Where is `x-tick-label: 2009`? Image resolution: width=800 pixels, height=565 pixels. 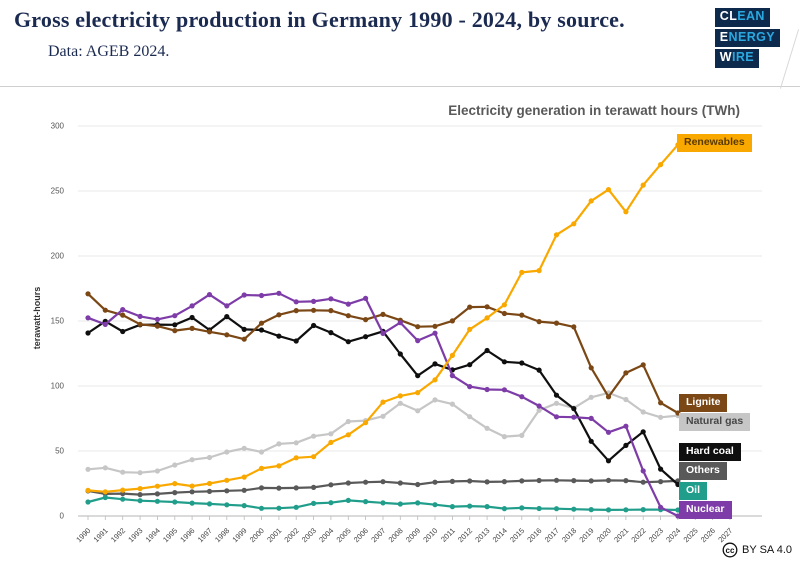 x-tick-label: 2009 is located at coordinates (413, 535).